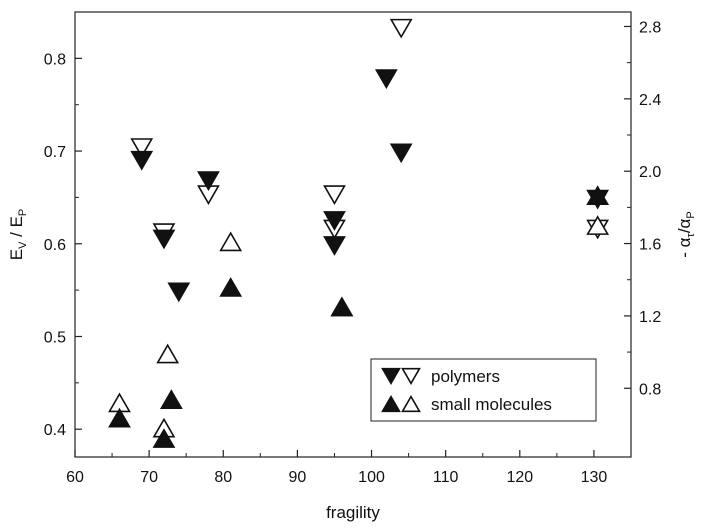 This screenshot has width=707, height=531. Describe the element at coordinates (686, 234) in the screenshot. I see `y-axis-right-label: - ατ/αP` at that location.